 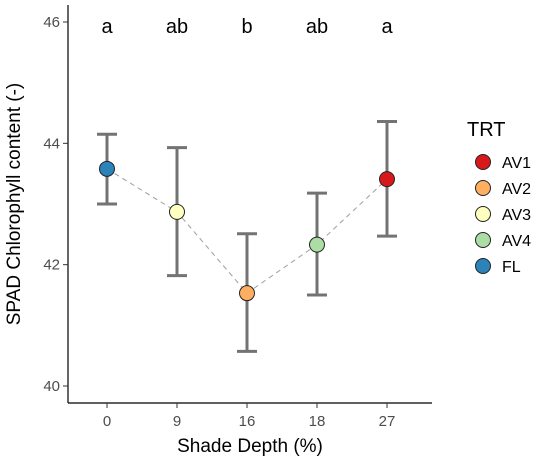 I want to click on y-tick-label: 40, so click(x=51, y=386).